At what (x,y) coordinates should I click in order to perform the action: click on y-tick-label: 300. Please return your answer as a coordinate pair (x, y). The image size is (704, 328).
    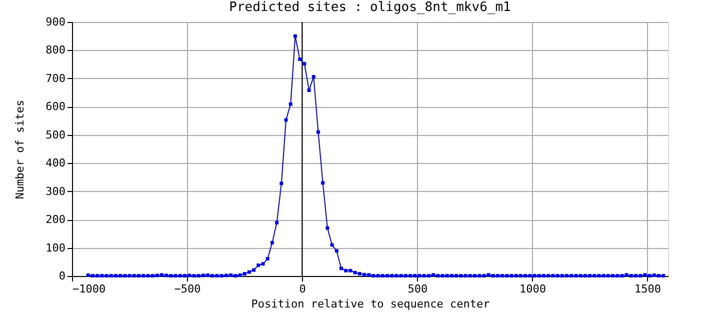
    Looking at the image, I should click on (56, 191).